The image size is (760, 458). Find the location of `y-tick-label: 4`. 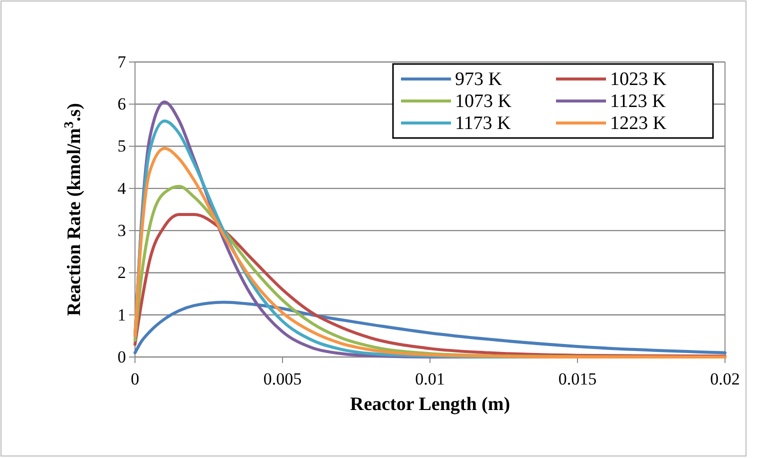

y-tick-label: 4 is located at coordinates (122, 188).